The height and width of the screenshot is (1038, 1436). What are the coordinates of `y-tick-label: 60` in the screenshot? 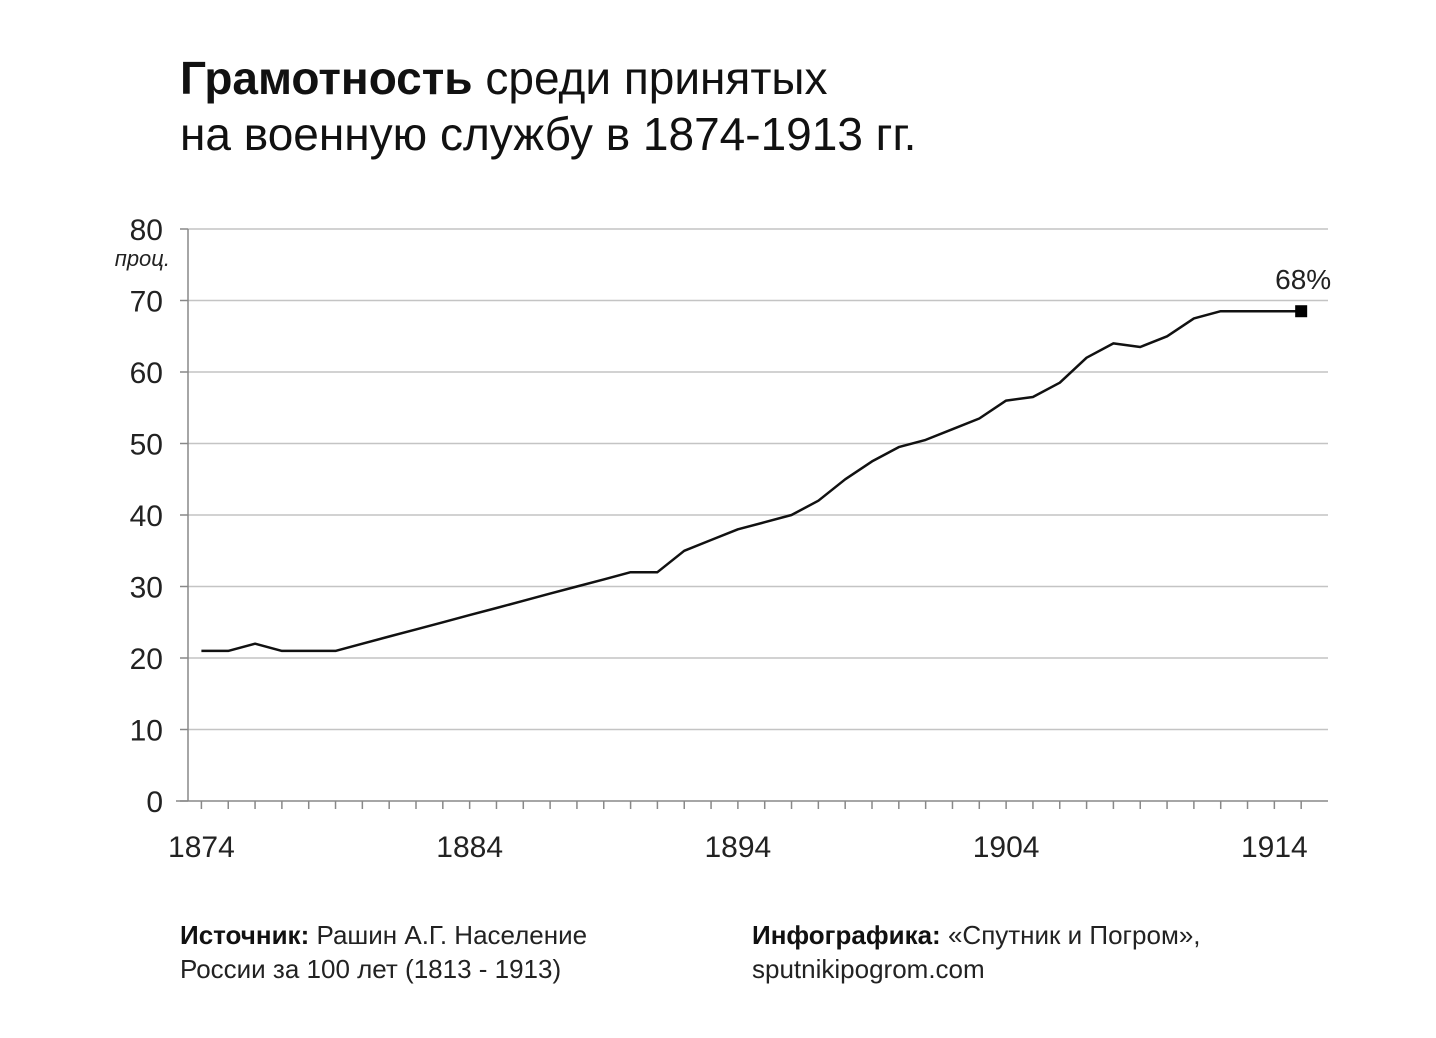 It's located at (146, 373).